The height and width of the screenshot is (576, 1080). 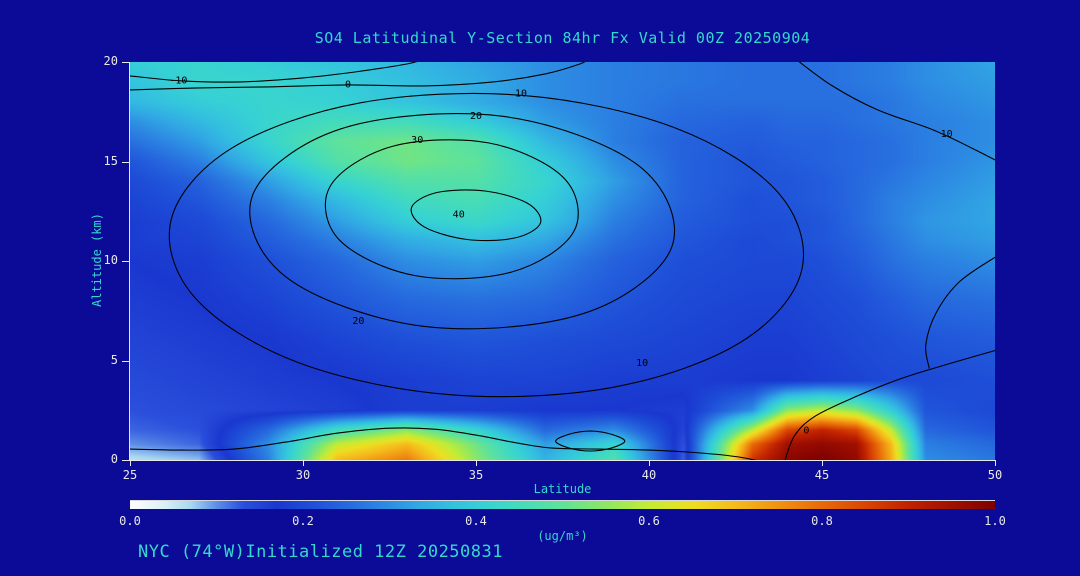 I want to click on x-tick-label: 25, so click(x=130, y=475).